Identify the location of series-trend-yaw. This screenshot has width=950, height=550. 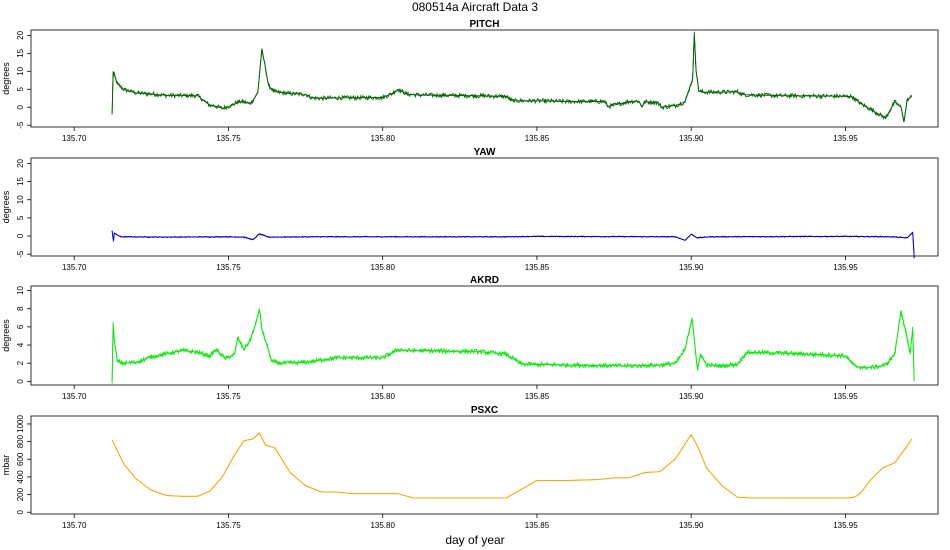
(513, 244).